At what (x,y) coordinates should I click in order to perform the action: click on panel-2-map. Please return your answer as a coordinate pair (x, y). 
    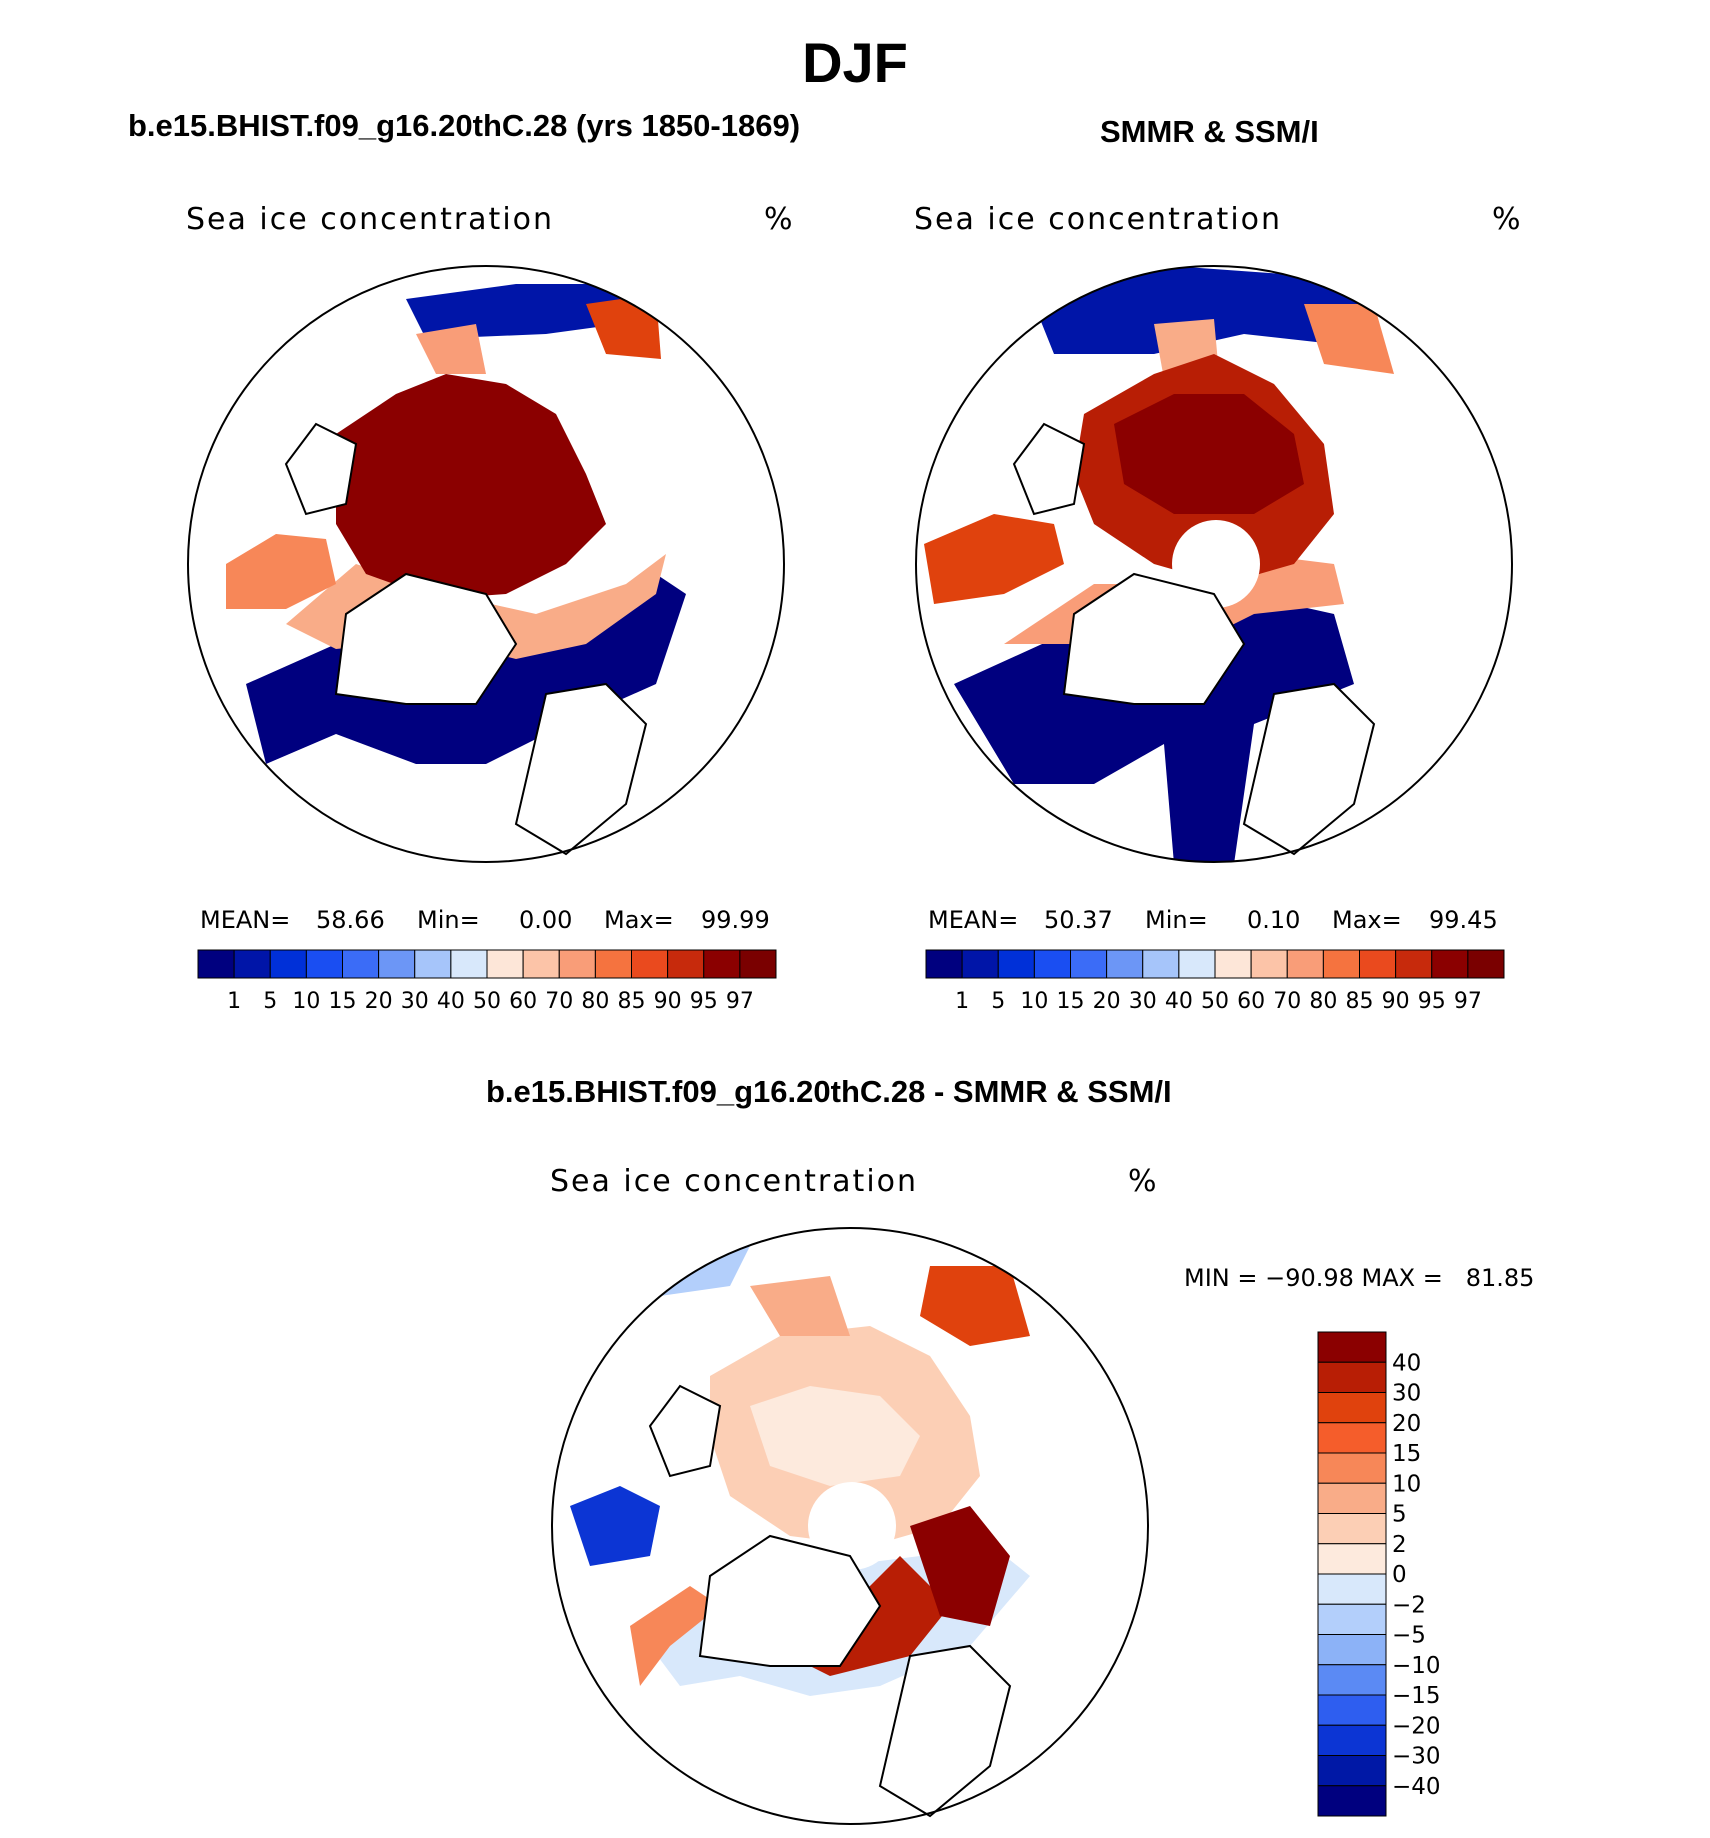
    Looking at the image, I should click on (1214, 564).